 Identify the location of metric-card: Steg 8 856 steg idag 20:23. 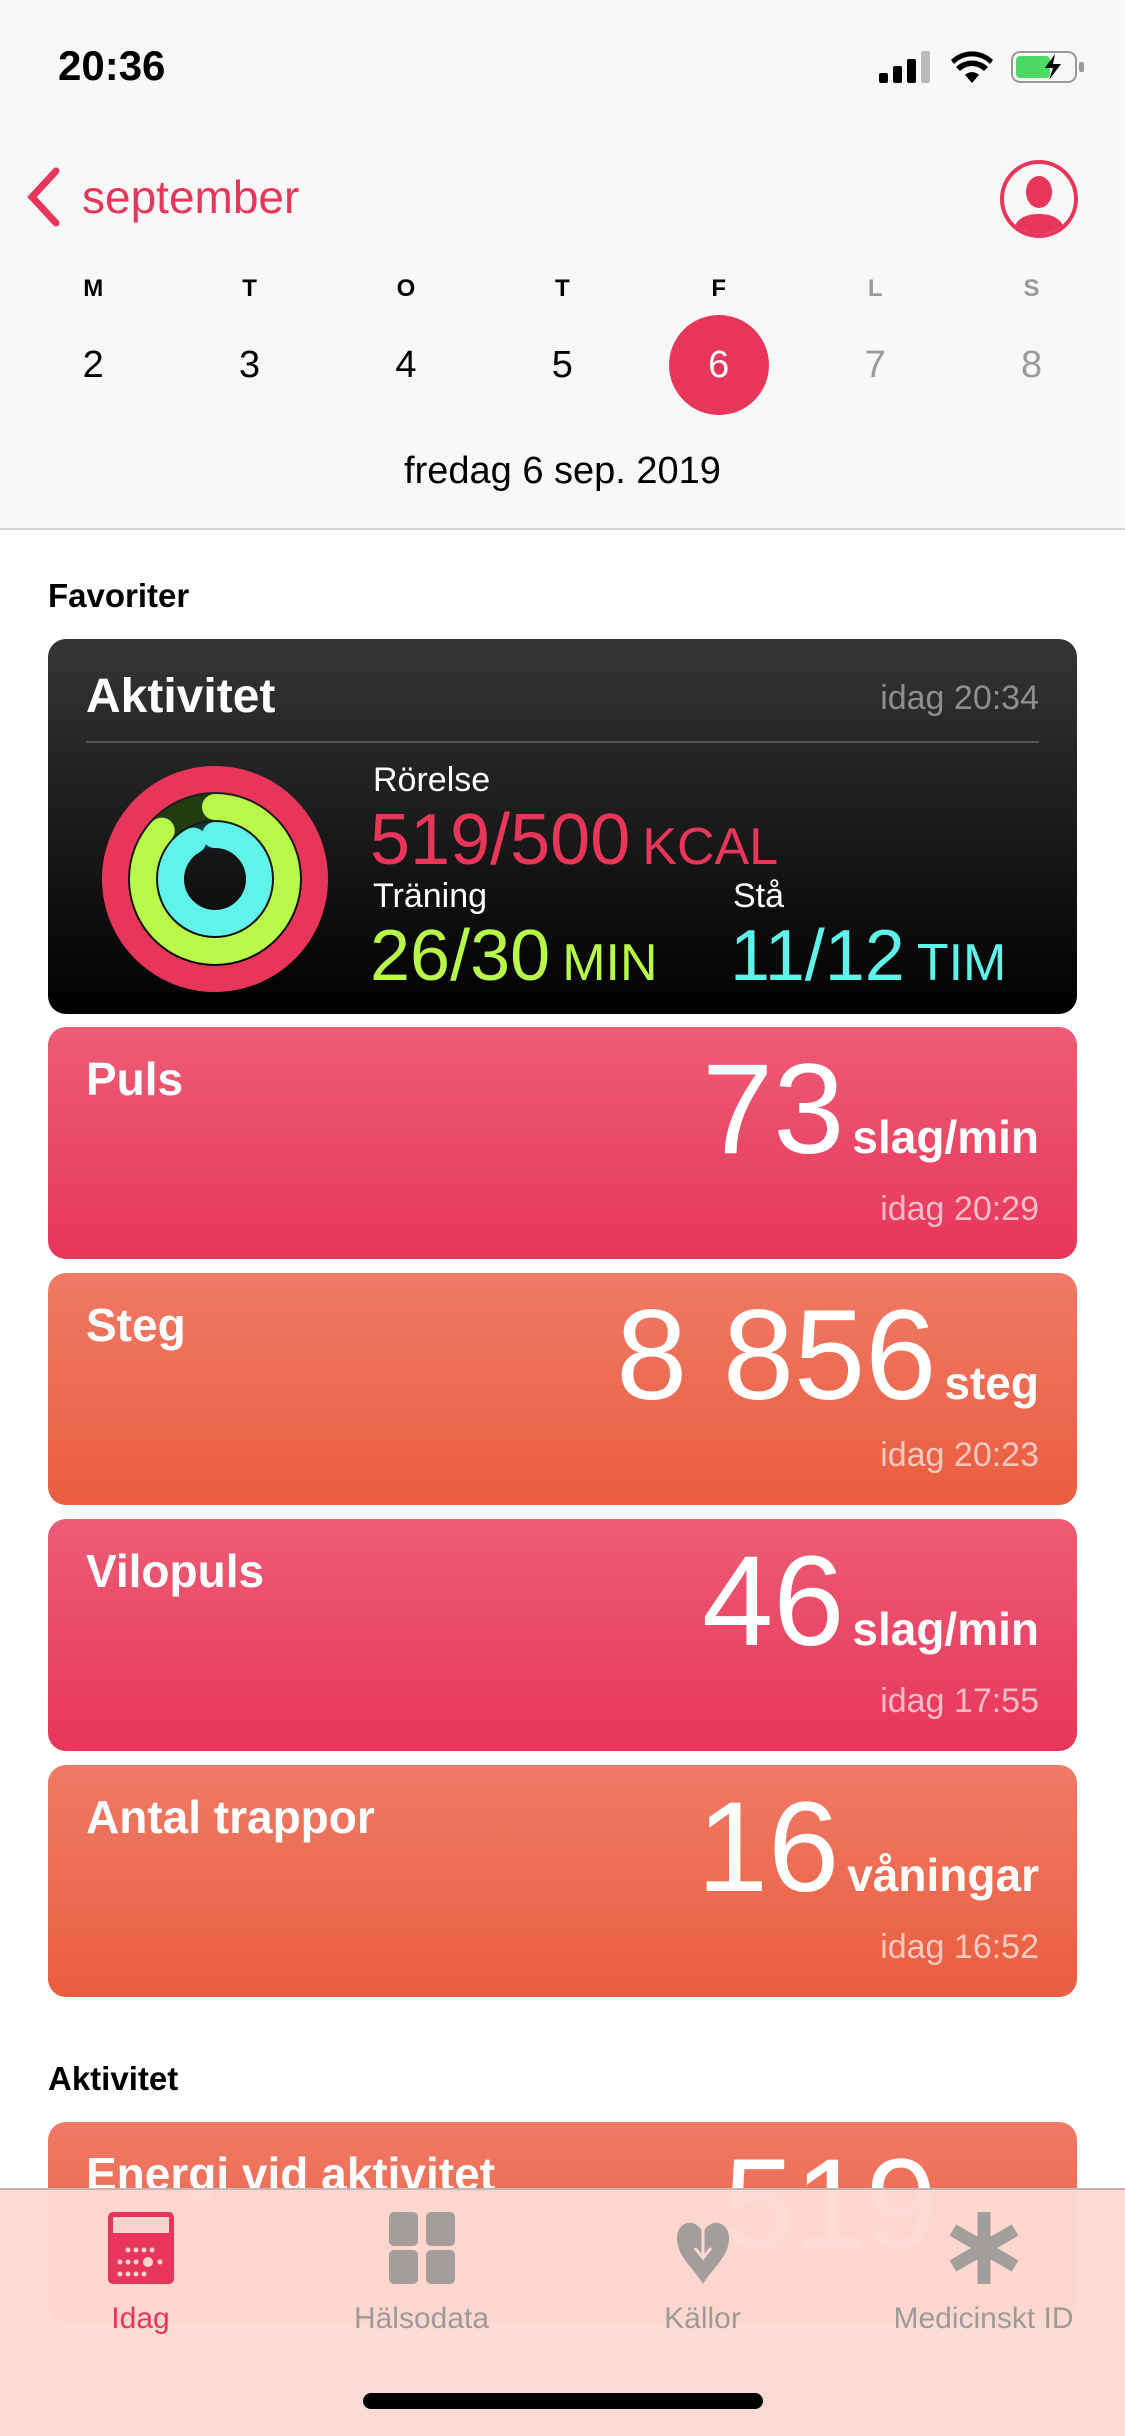
(562, 1389).